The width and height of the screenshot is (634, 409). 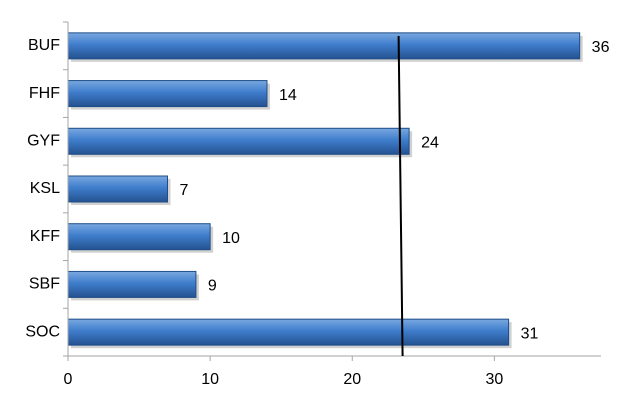 I want to click on category-label: GYF, so click(x=43, y=141).